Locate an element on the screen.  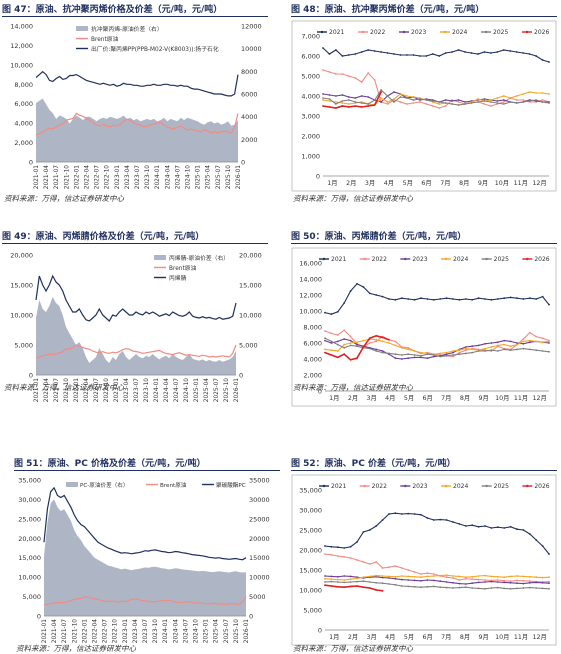
legend-label-2: 出厂价:聚丙烯PP(PPB-M02-V(K8003)):扬子石化 is located at coordinates (155, 49).